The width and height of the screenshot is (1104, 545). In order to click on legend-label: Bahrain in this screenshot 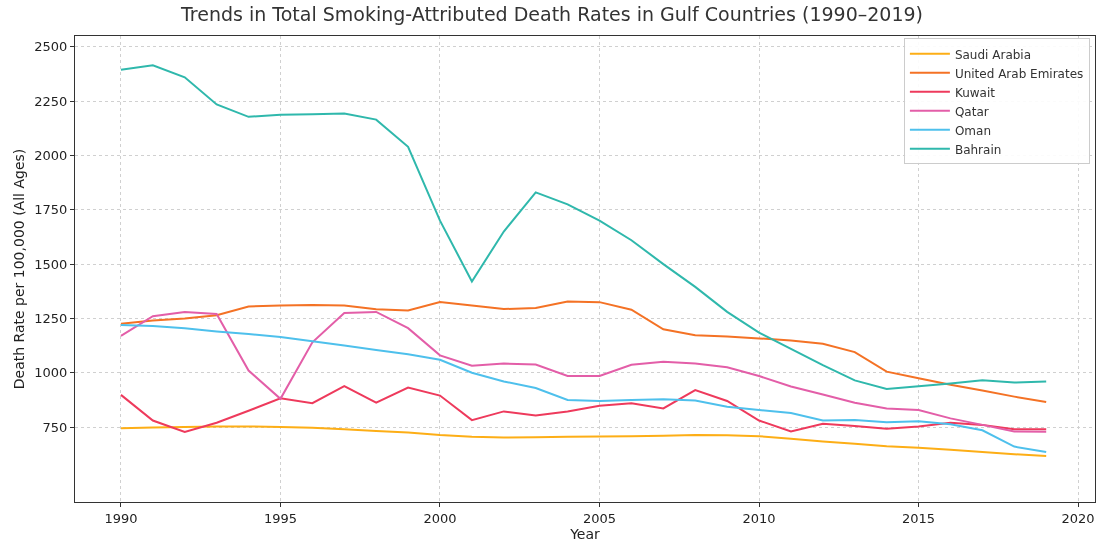, I will do `click(978, 149)`.